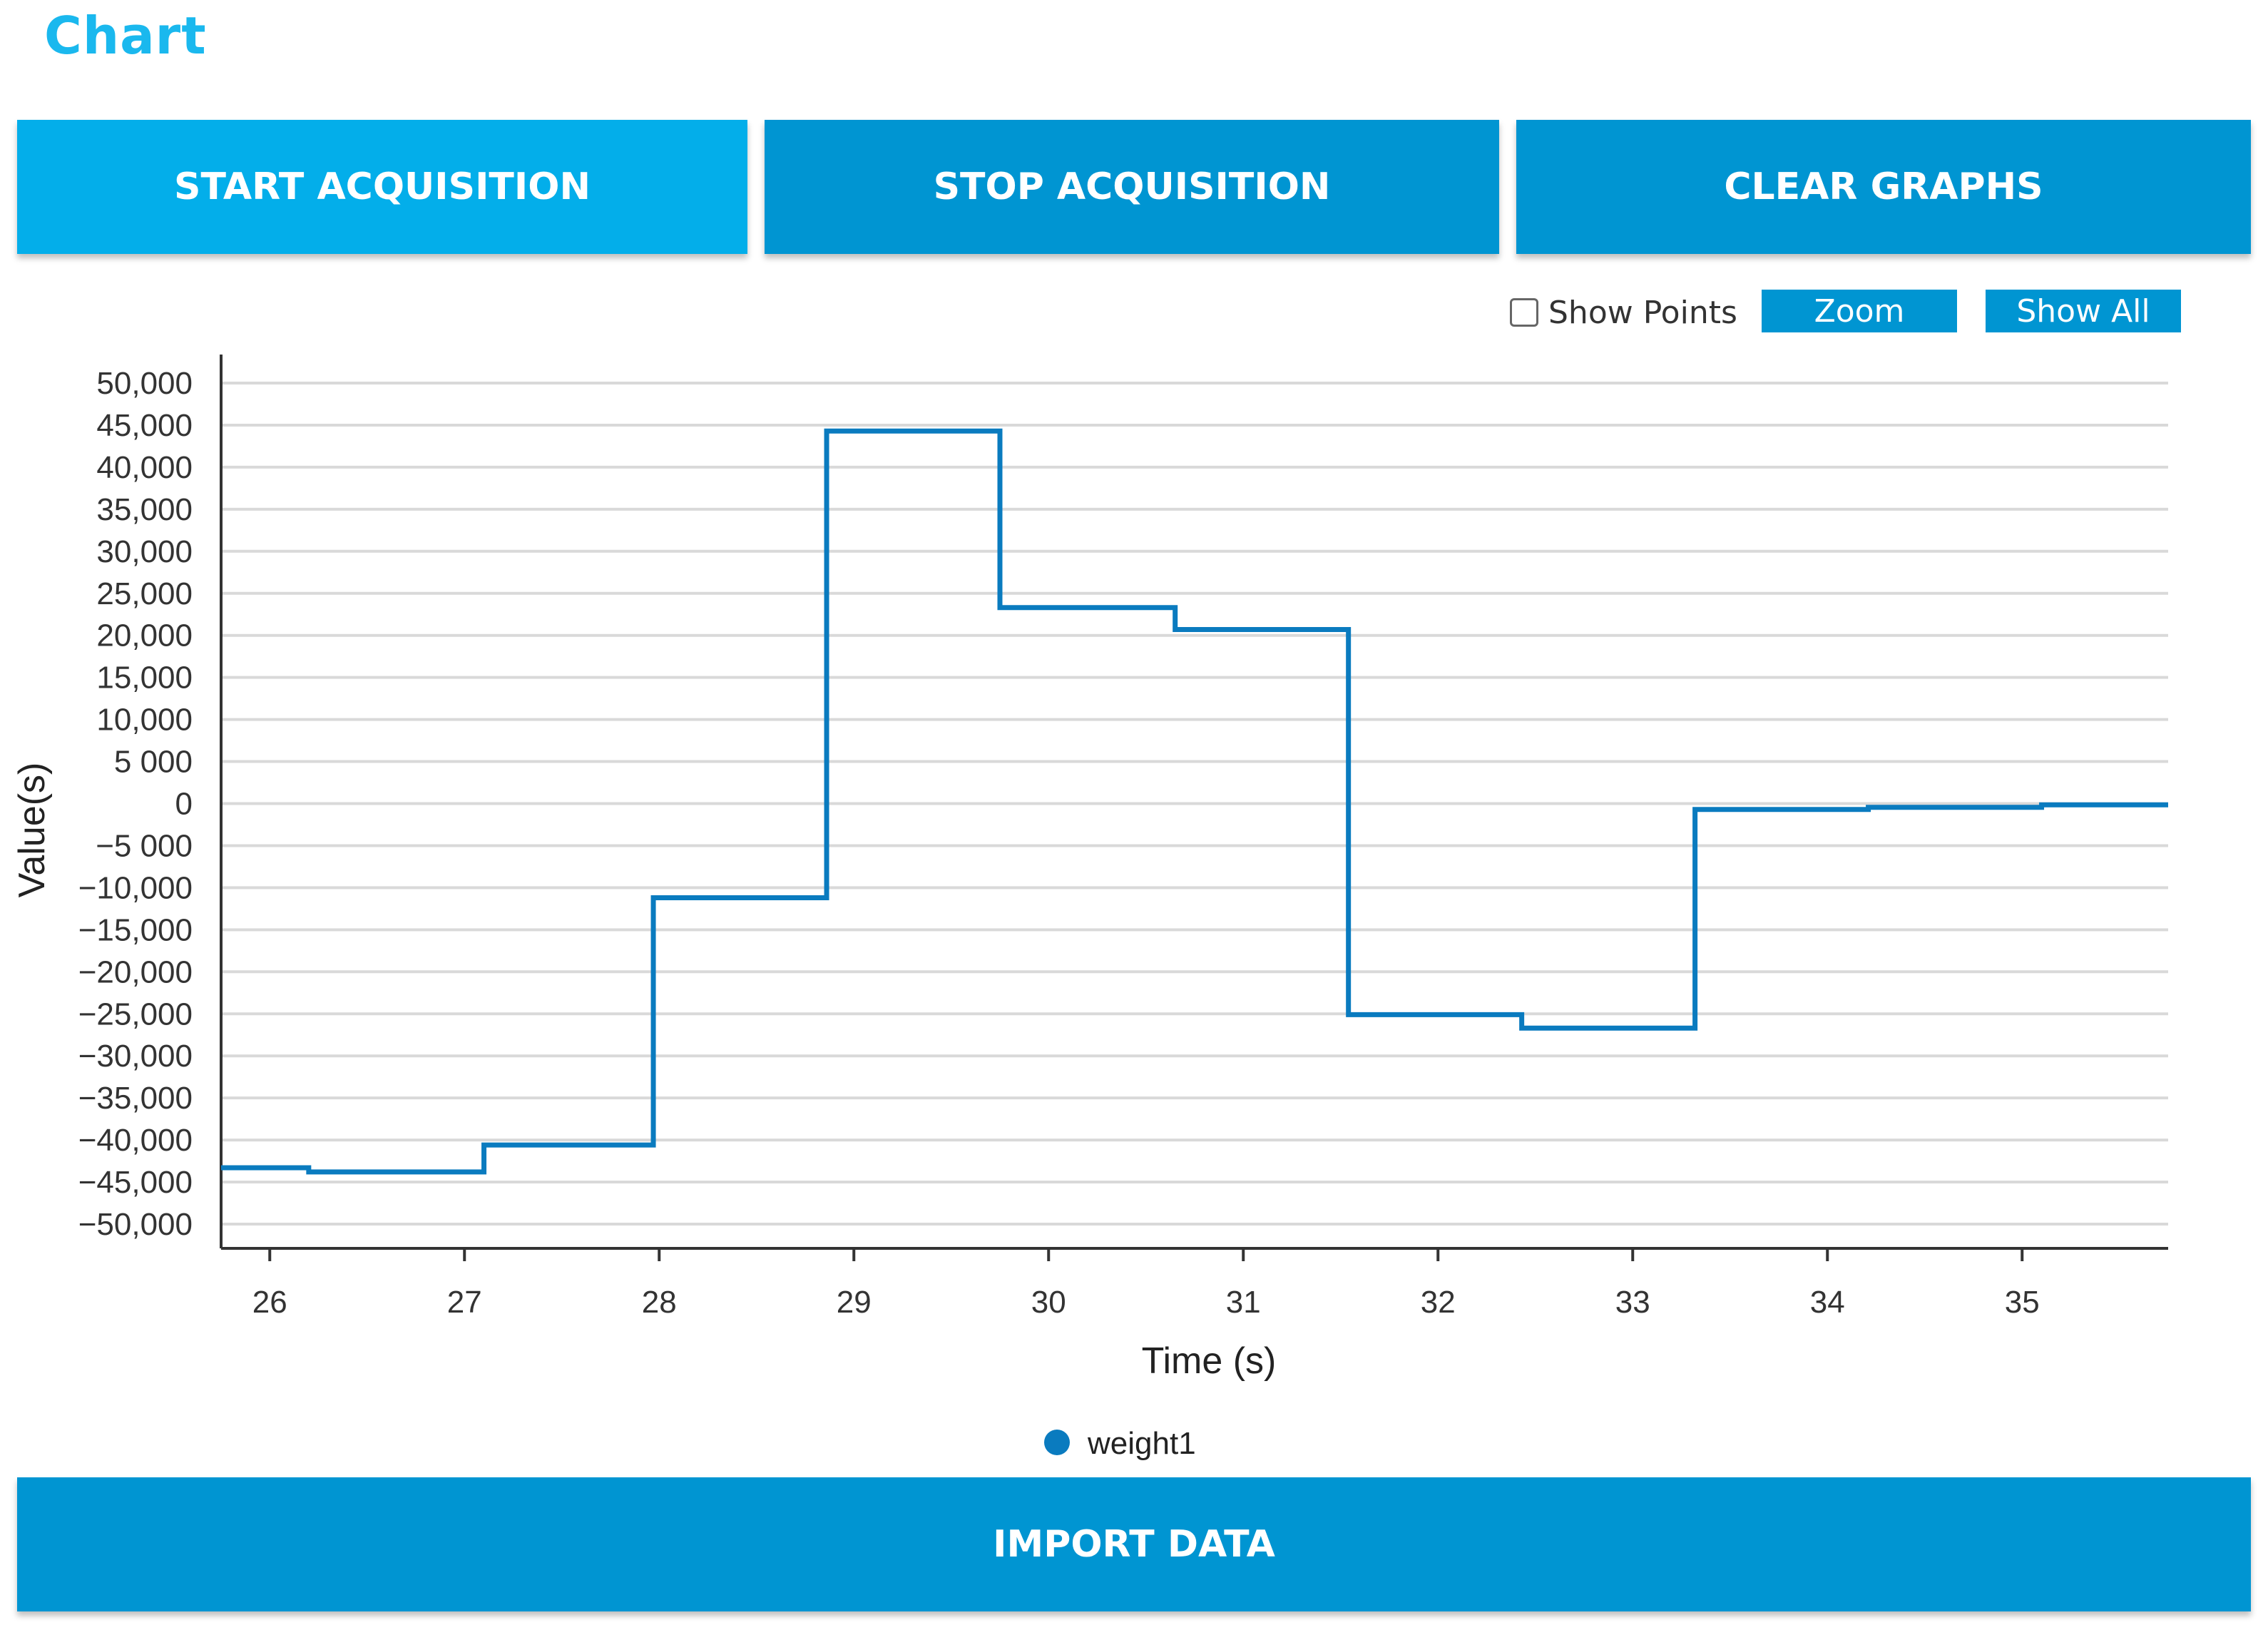 The image size is (2268, 1630). Describe the element at coordinates (1642, 312) in the screenshot. I see `show-points-label: Show Points` at that location.